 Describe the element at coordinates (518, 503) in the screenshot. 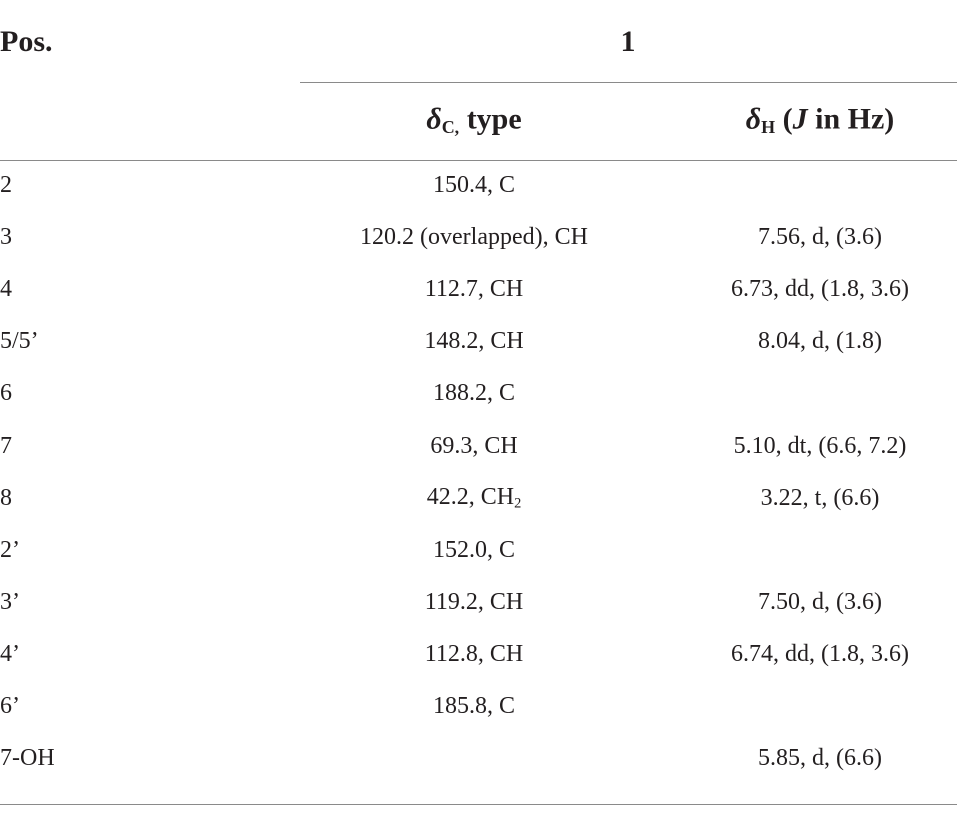

I see `cell-subscript: 2` at that location.